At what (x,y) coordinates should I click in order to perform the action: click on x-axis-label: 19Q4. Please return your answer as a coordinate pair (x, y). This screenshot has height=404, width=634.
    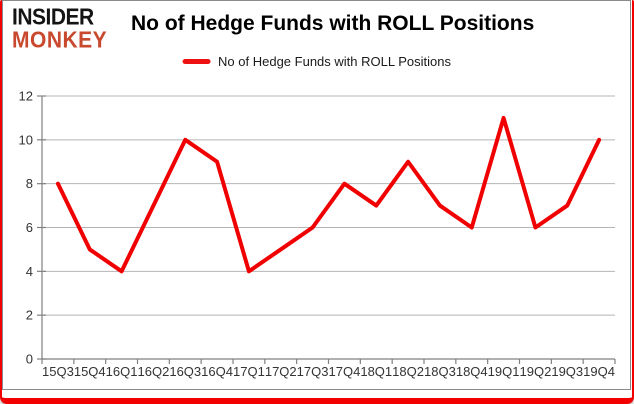
    Looking at the image, I should click on (599, 371).